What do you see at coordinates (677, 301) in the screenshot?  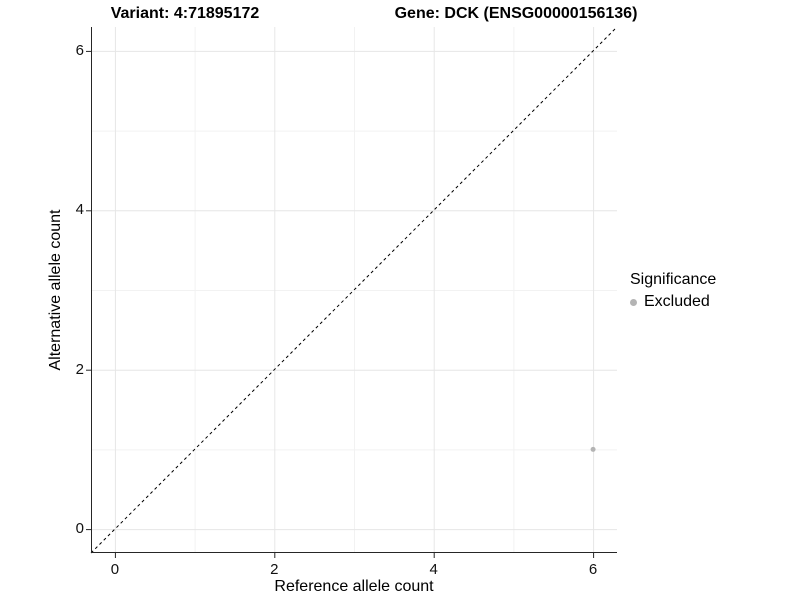 I see `legend-entry-label: Excluded` at bounding box center [677, 301].